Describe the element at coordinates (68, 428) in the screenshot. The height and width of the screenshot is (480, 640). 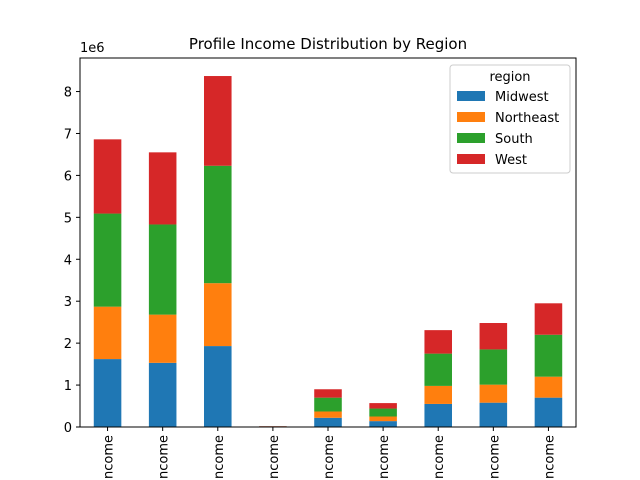
I see `y-tick-label: 0` at that location.